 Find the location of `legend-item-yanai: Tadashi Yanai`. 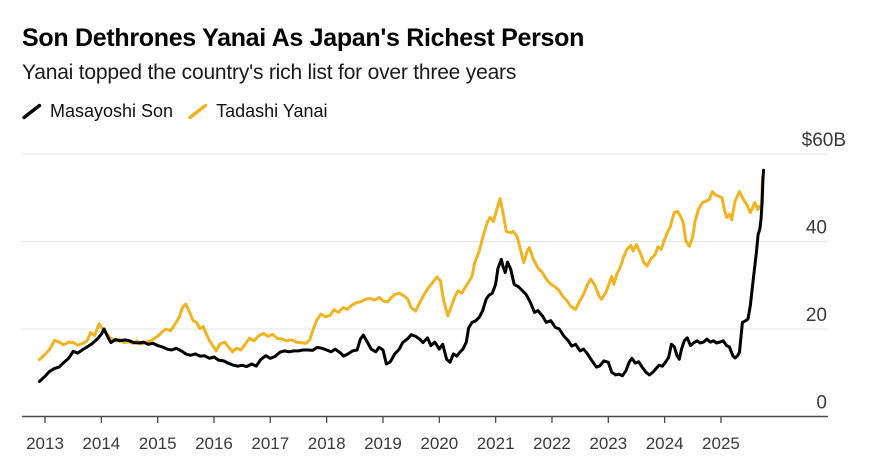

legend-item-yanai: Tadashi Yanai is located at coordinates (258, 111).